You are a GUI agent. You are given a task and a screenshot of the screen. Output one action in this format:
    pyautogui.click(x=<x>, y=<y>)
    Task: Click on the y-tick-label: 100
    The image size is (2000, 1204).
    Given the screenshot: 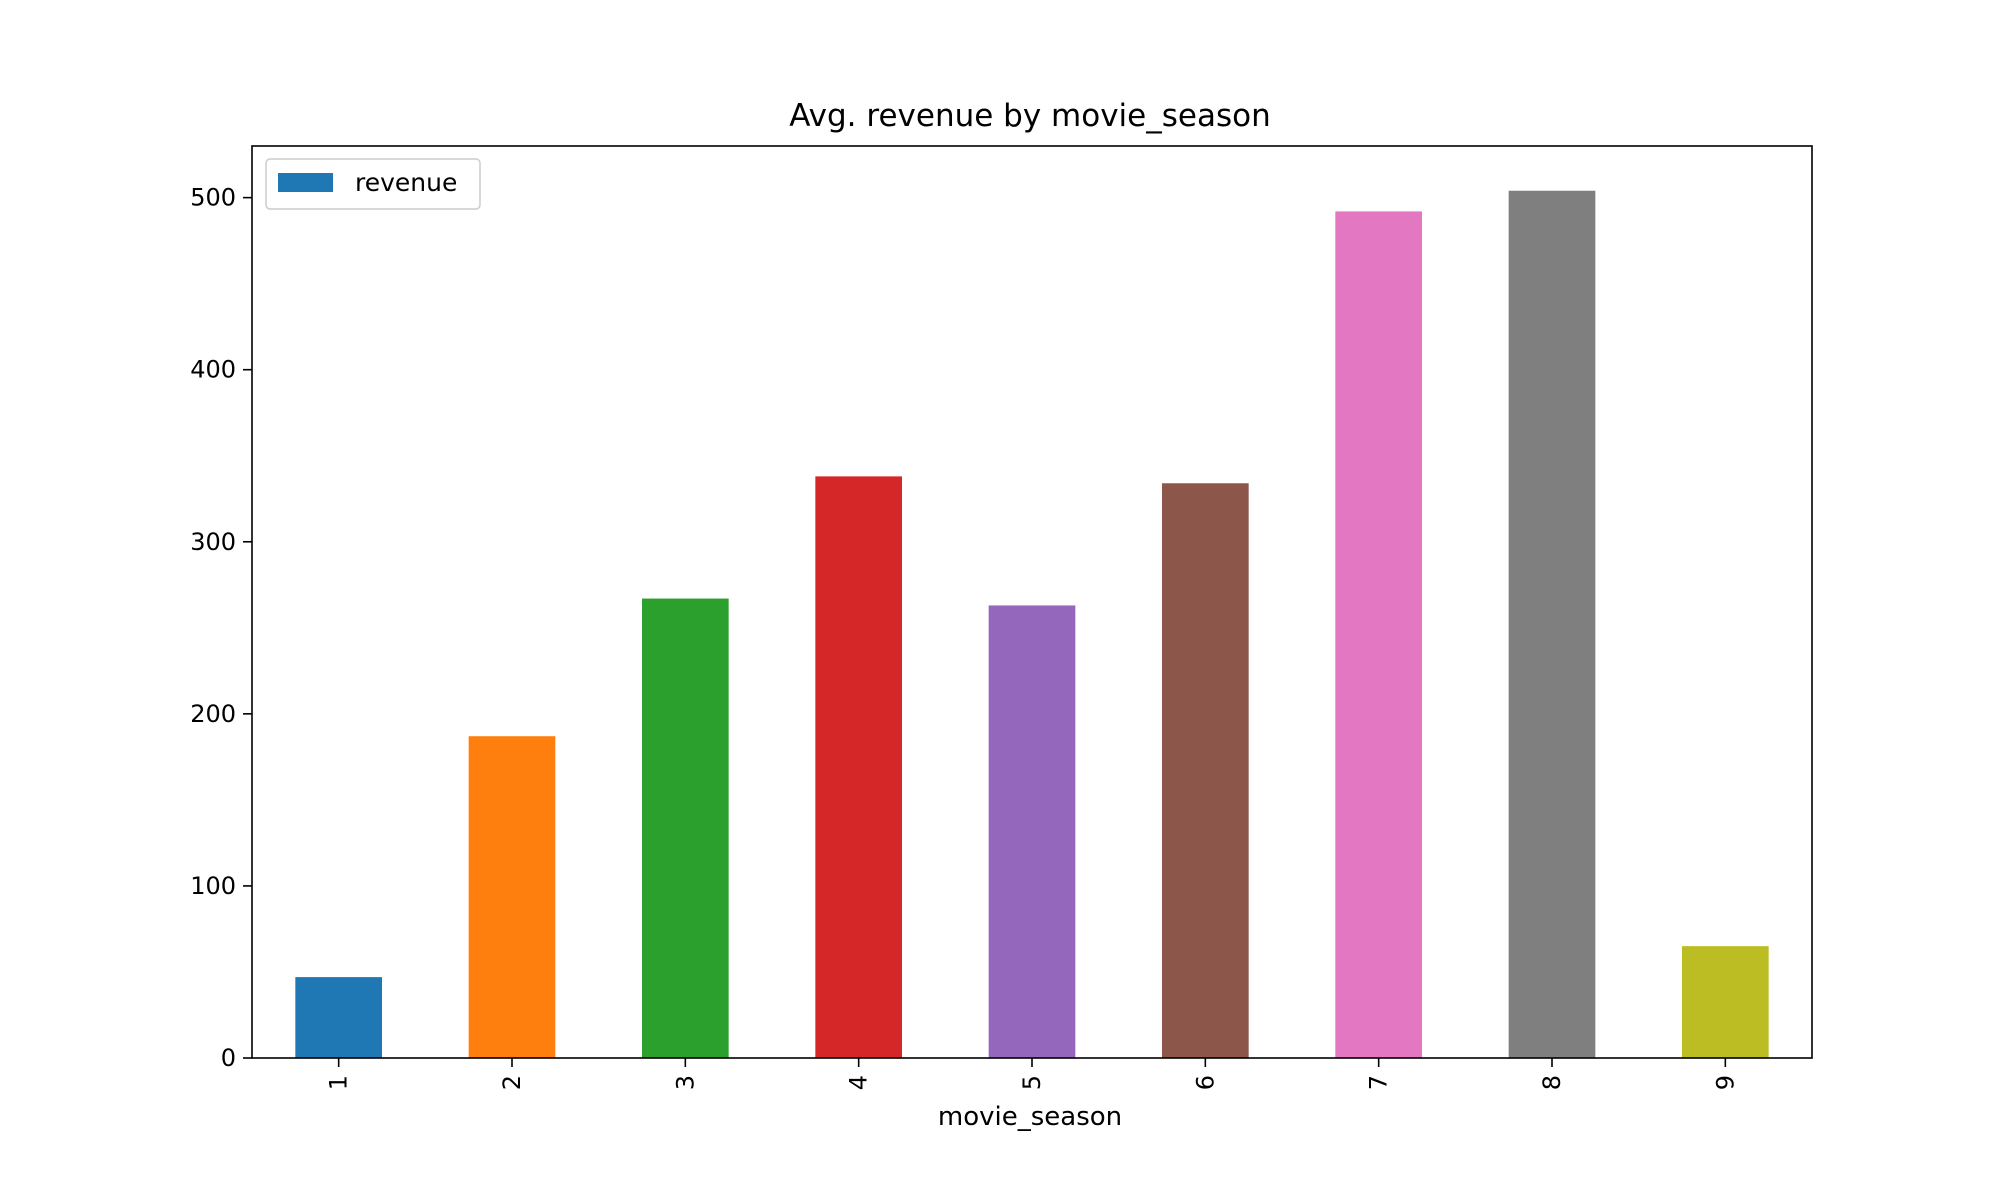 What is the action you would take?
    pyautogui.click(x=213, y=886)
    